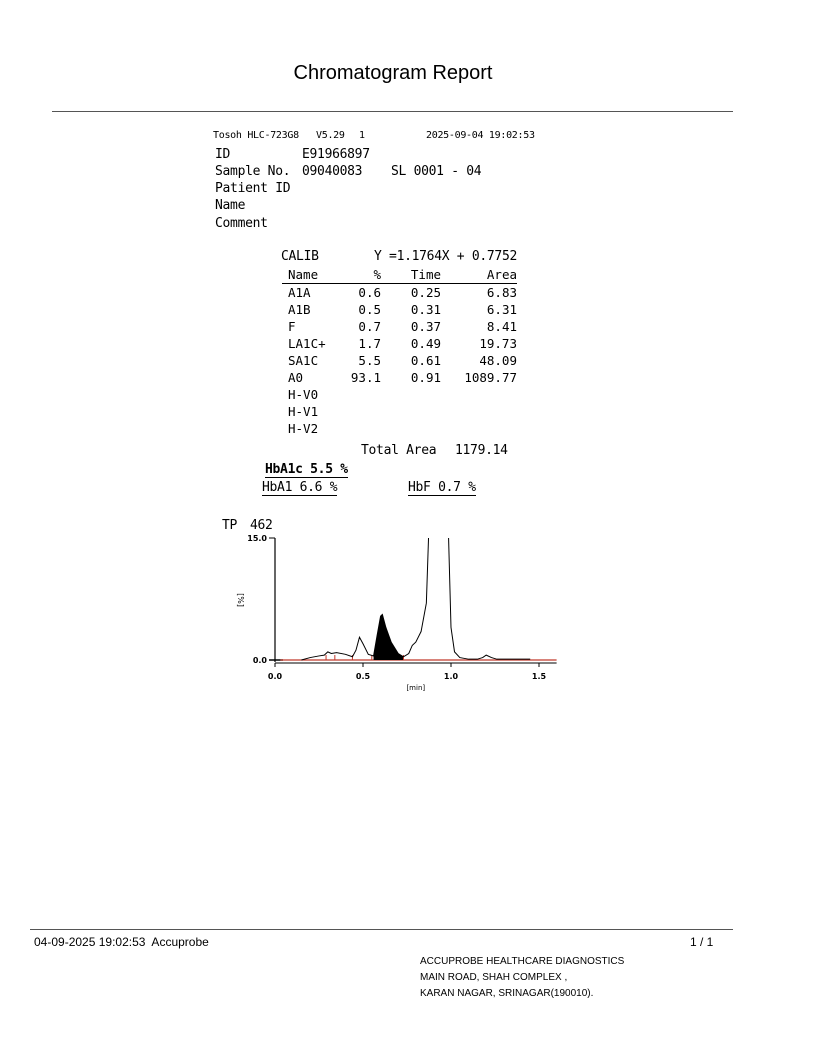  What do you see at coordinates (303, 360) in the screenshot?
I see `cell-name: SA1C` at bounding box center [303, 360].